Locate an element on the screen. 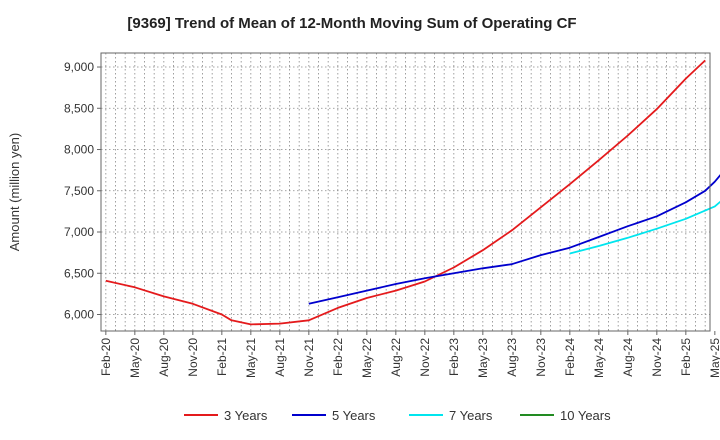  y-tick-label: 8,000 is located at coordinates (79, 150).